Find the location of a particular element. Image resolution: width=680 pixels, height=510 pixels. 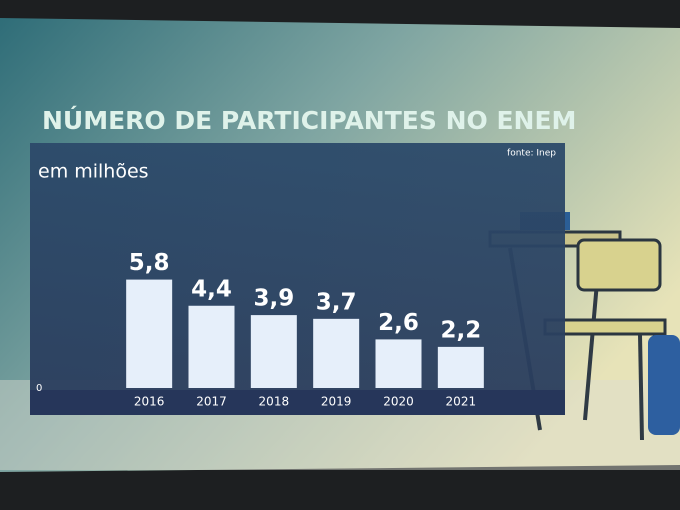

chart-title: NÚMERO DE PARTICIPANTES NO ENEM is located at coordinates (309, 120).